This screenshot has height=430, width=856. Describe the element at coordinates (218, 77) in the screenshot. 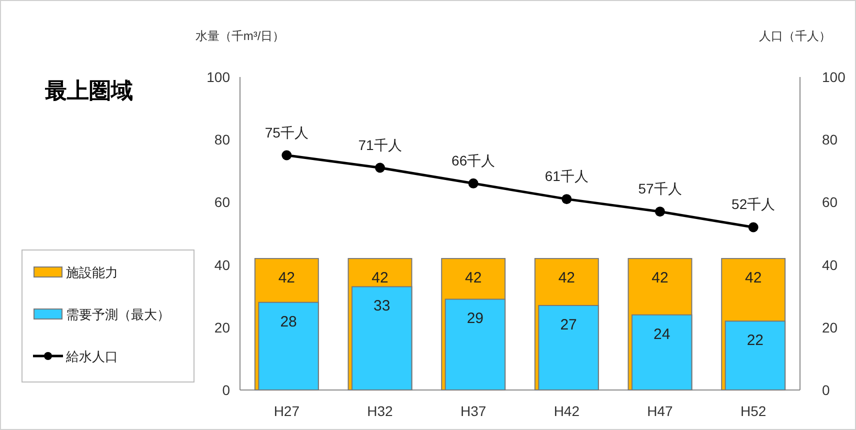

I see `y-tick-label: 100` at that location.